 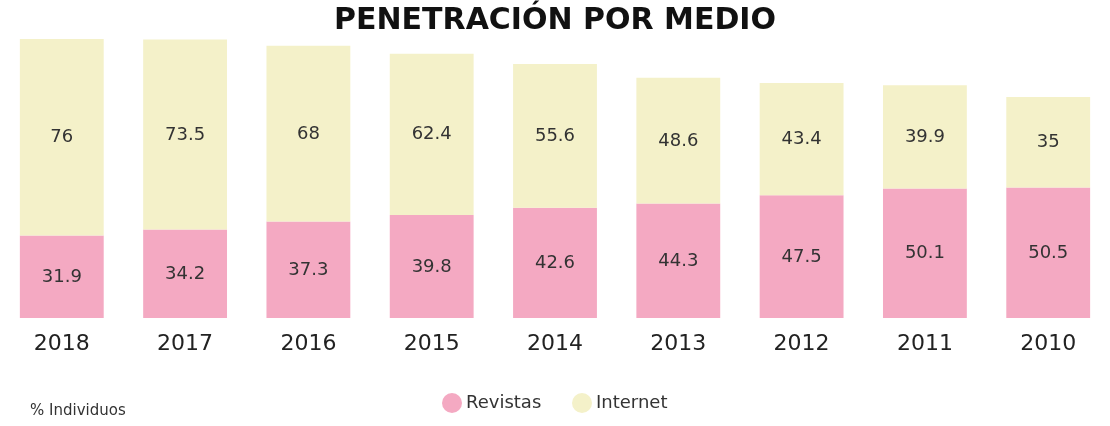 I want to click on data-label: 42.6, so click(x=555, y=261).